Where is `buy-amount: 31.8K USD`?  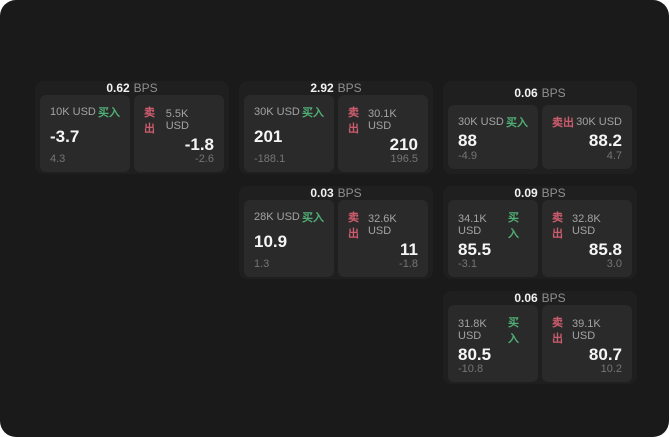
buy-amount: 31.8K USD is located at coordinates (472, 330).